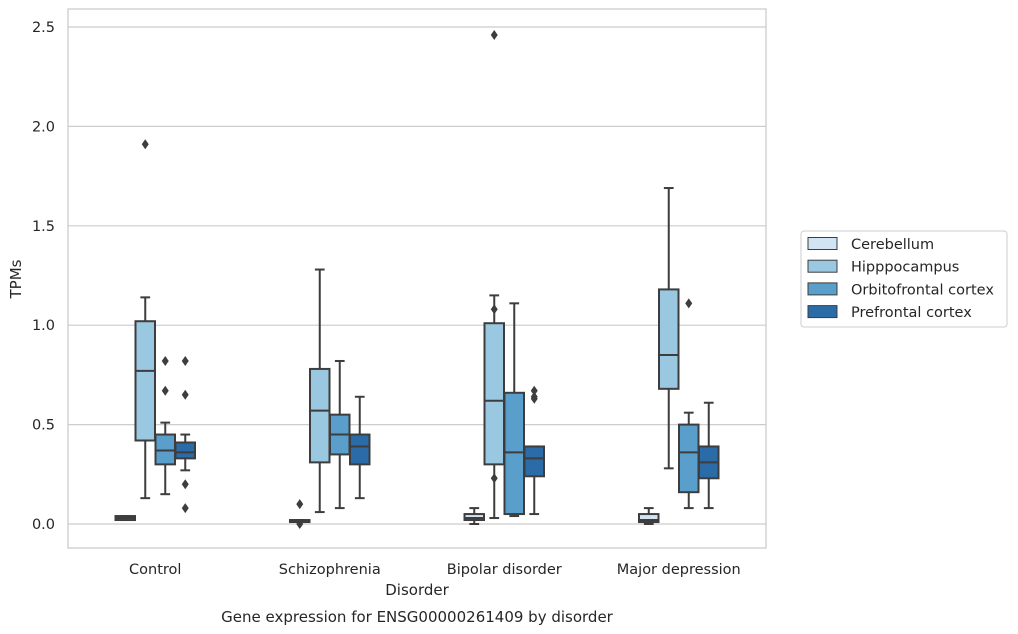 The width and height of the screenshot is (1018, 634). Describe the element at coordinates (43, 326) in the screenshot. I see `y-tick-label: 1.0` at that location.